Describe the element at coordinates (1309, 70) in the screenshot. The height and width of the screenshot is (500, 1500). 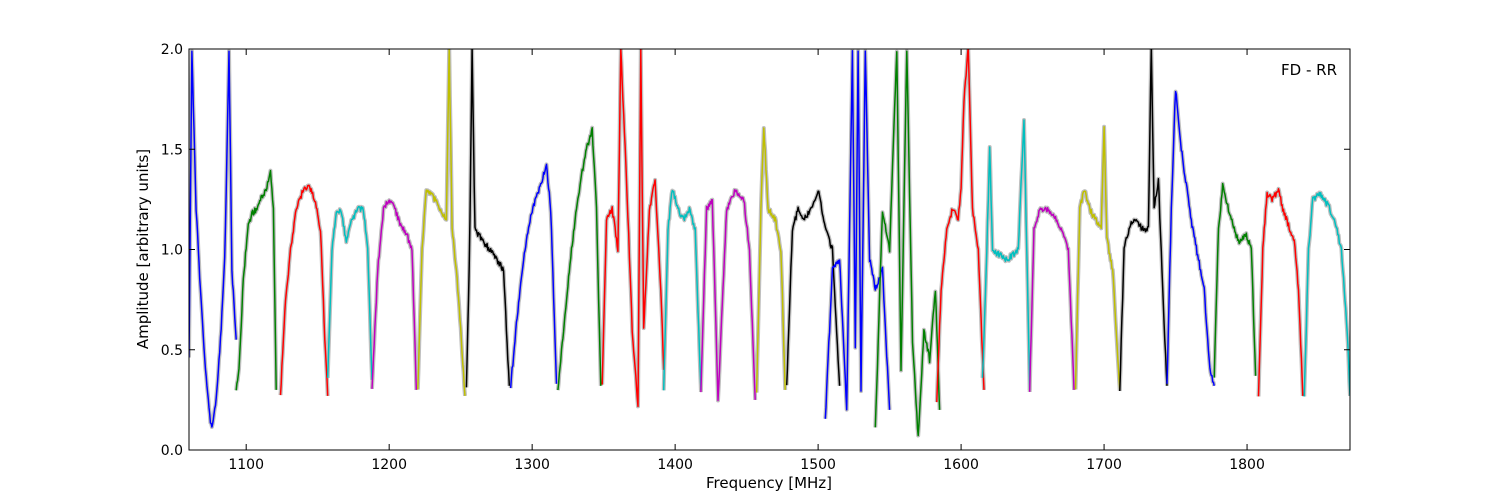
I see `chart-annotation: FD - RR` at that location.